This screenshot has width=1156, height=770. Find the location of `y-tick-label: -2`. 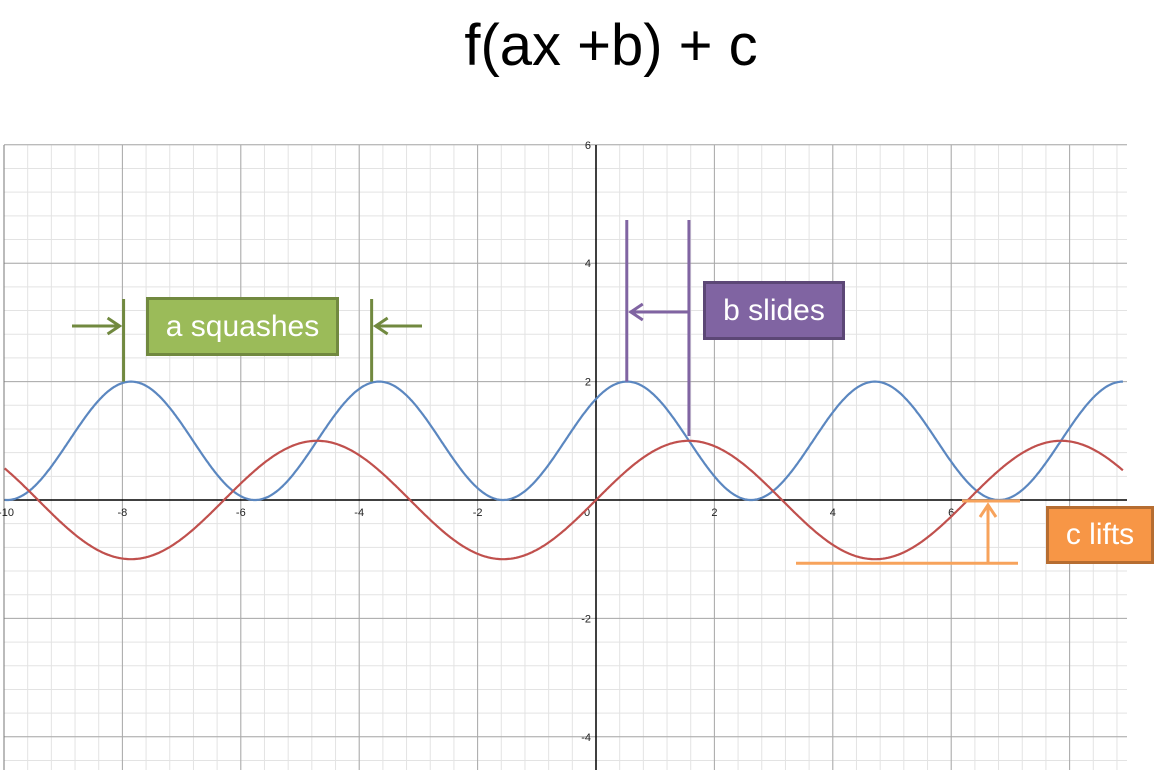

y-tick-label: -2 is located at coordinates (586, 619).